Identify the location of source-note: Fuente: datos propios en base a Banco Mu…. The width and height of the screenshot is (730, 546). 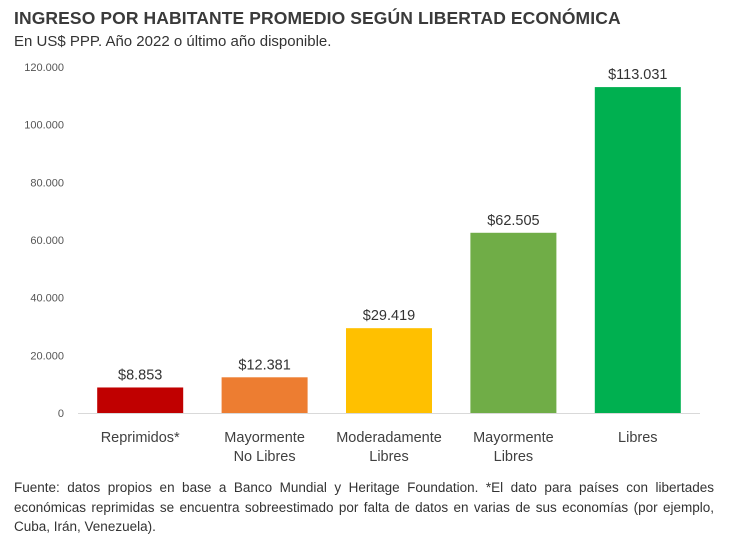
(364, 507).